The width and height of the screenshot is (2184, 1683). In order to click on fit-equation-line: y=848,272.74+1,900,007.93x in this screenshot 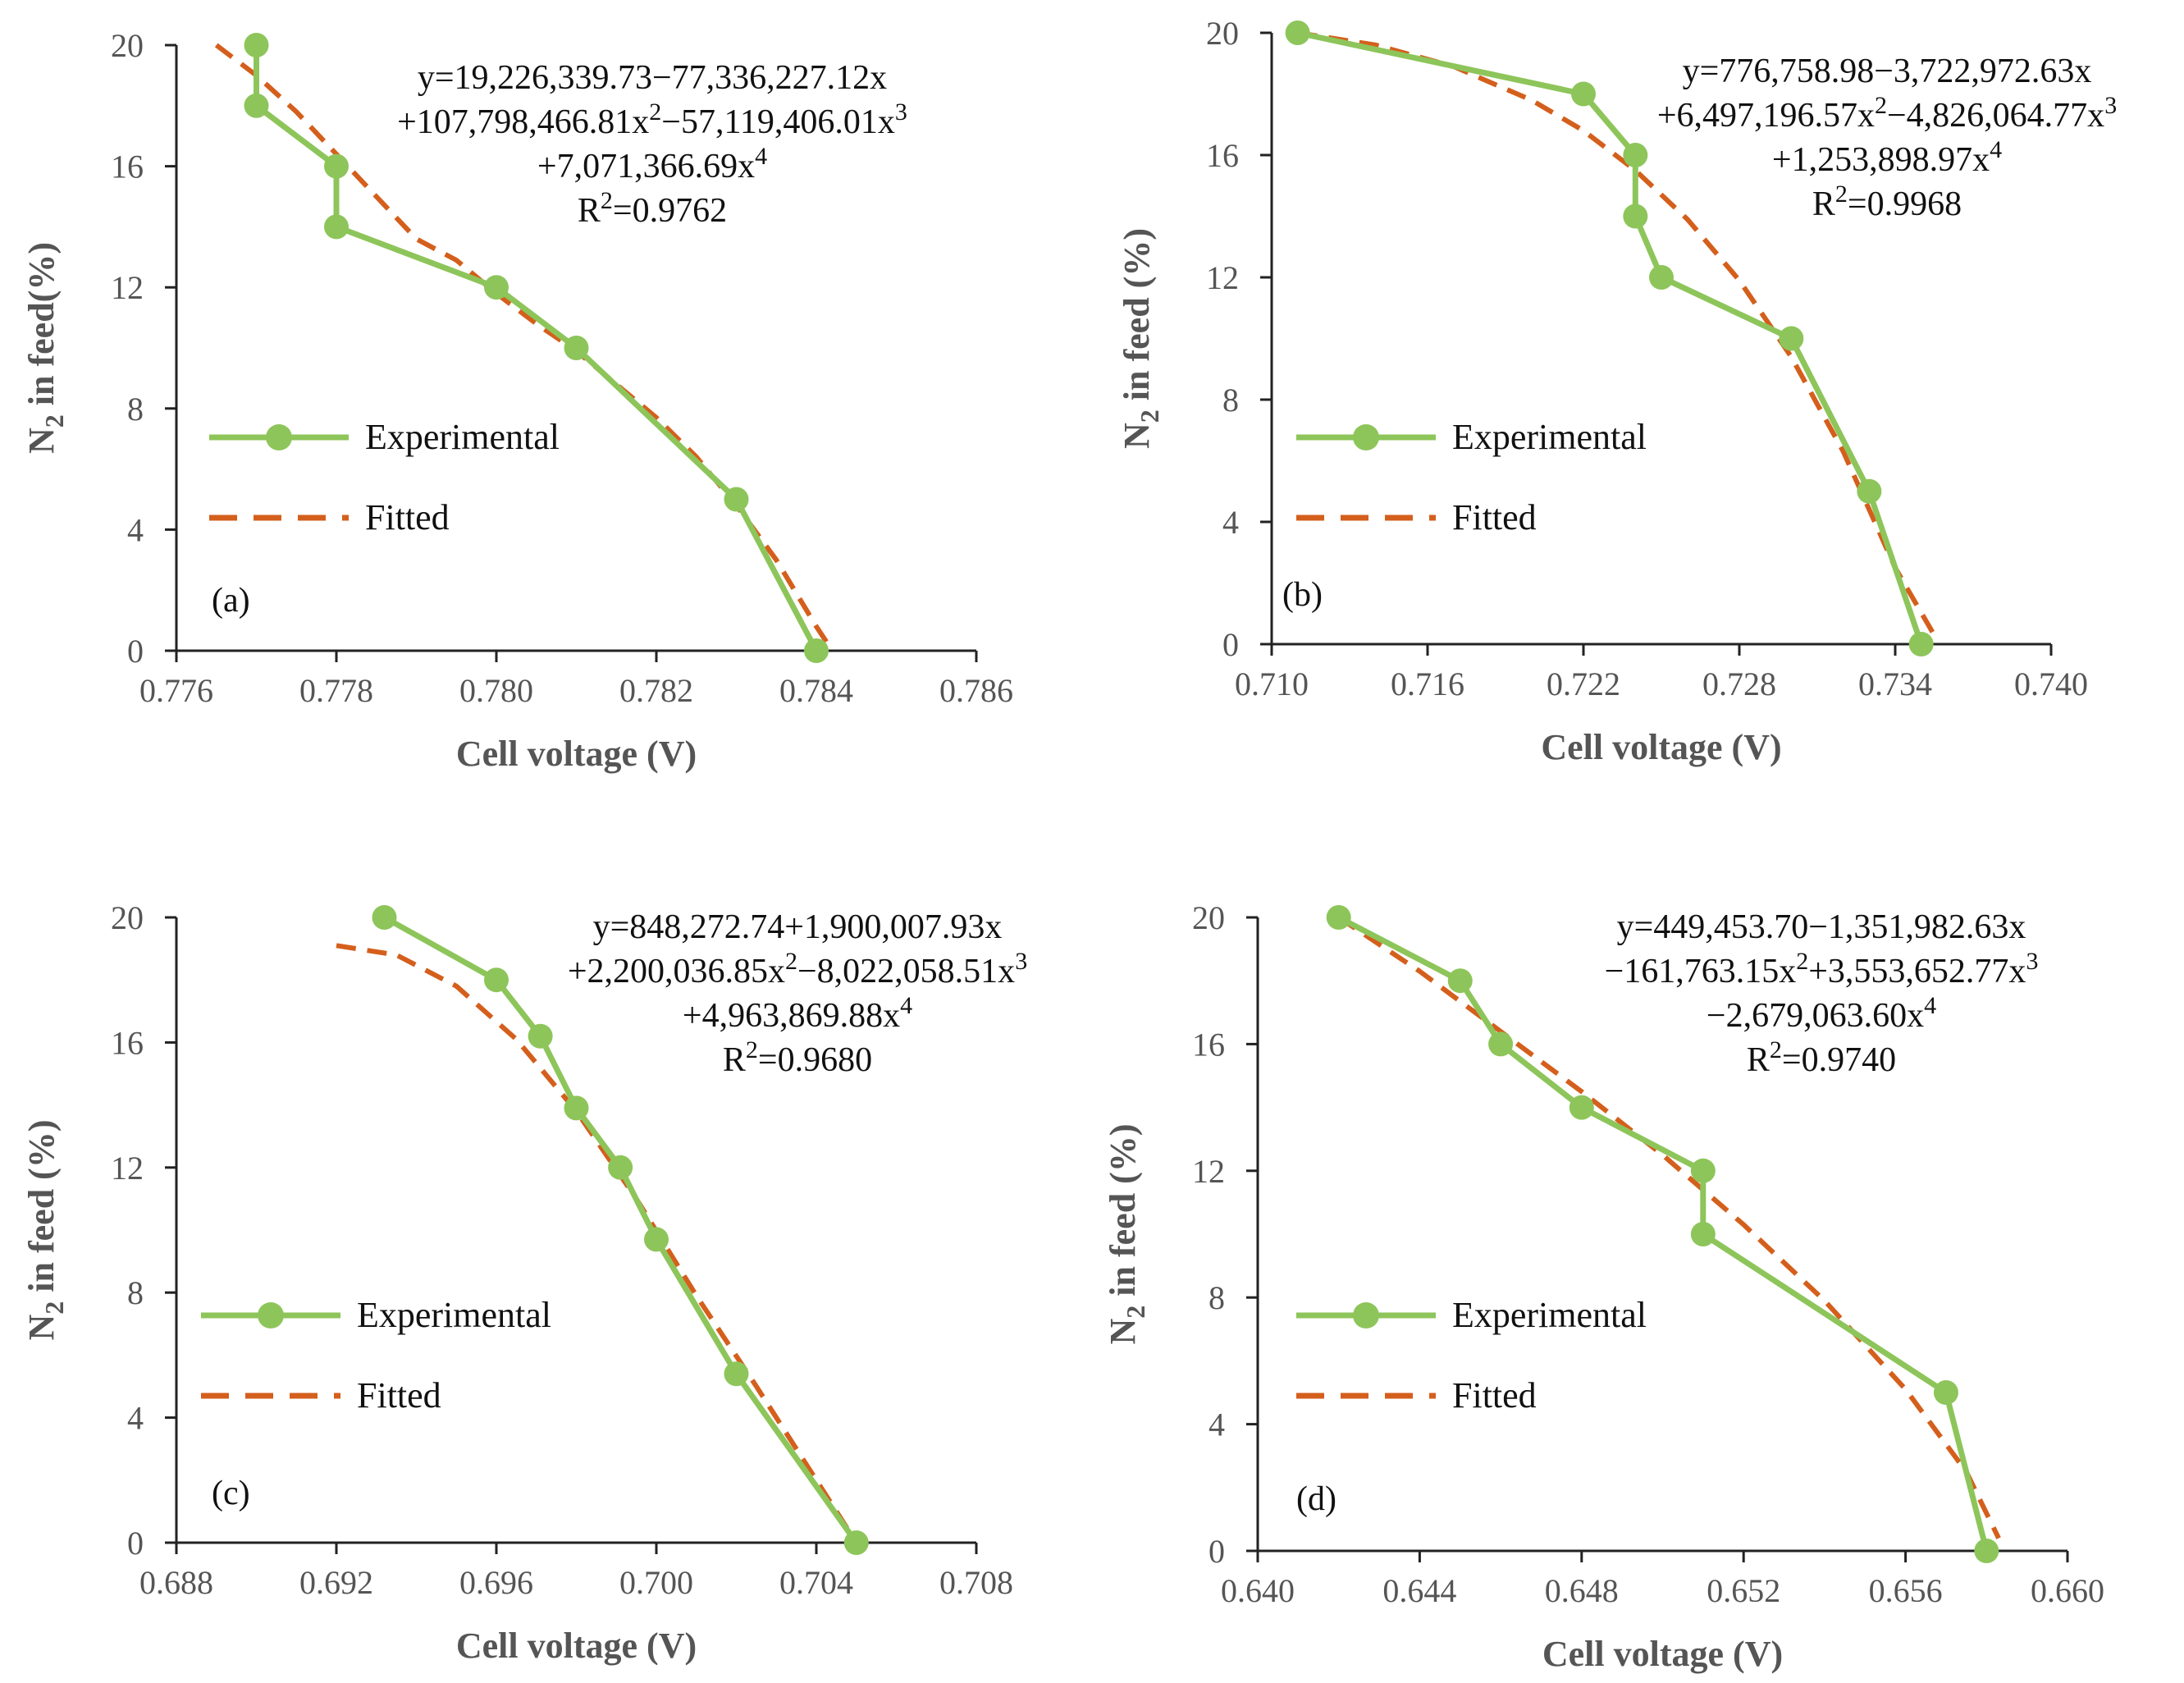, I will do `click(798, 927)`.